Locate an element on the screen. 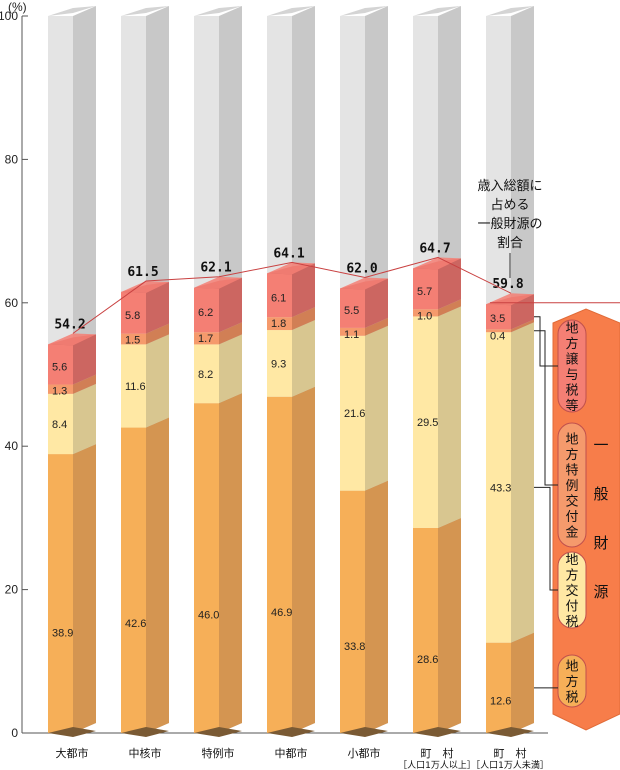 The image size is (620, 770). y-unit-label: (%) is located at coordinates (17, 7).